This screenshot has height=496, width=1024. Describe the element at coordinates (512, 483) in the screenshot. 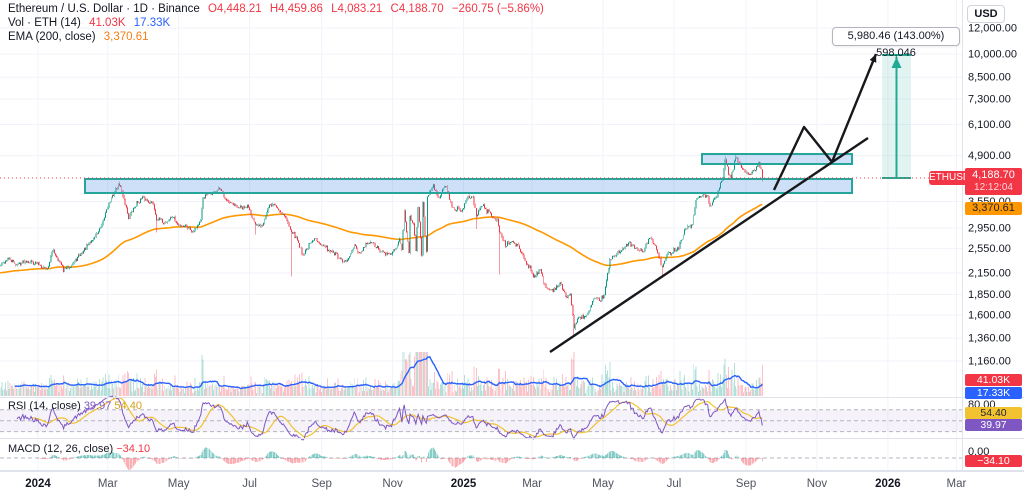

I see `time-axis` at that location.